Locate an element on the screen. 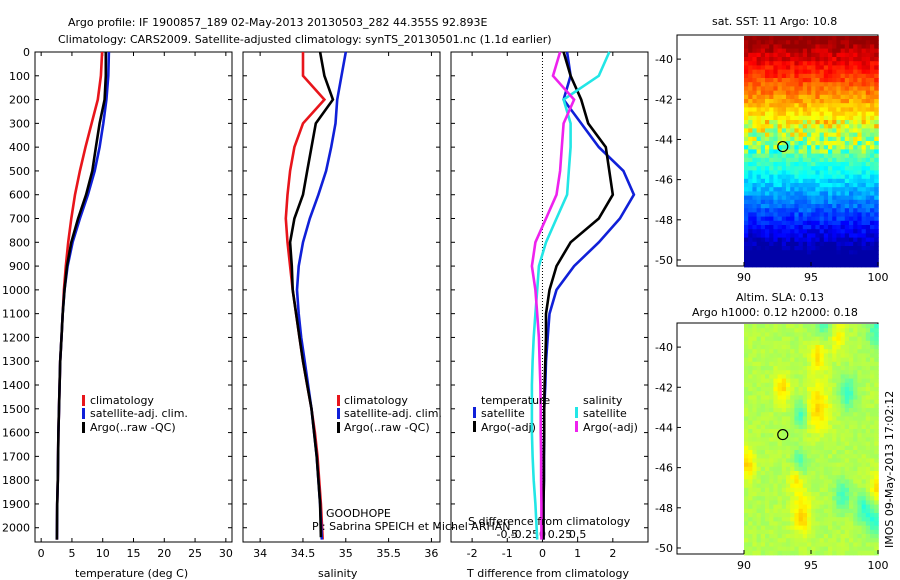 The height and width of the screenshot is (580, 900). series-cyan-line is located at coordinates (570, 295).